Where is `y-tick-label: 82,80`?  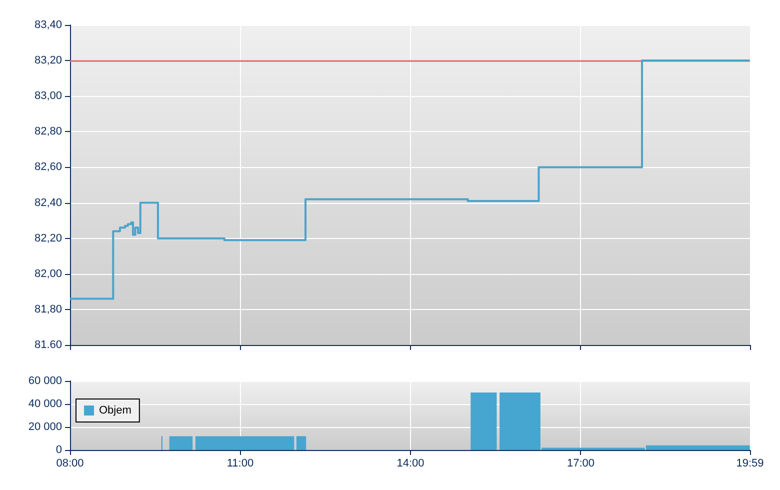 y-tick-label: 82,80 is located at coordinates (48, 132).